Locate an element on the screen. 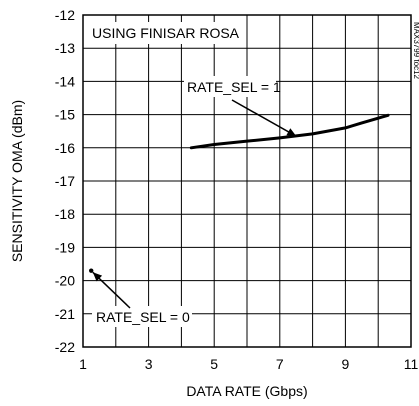 The image size is (419, 406). y-tick-label: -12 is located at coordinates (65, 15).